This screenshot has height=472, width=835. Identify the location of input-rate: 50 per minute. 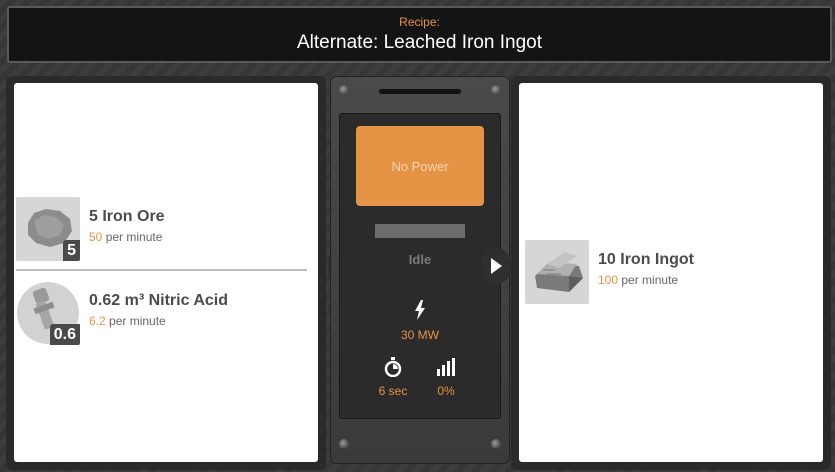
(127, 237).